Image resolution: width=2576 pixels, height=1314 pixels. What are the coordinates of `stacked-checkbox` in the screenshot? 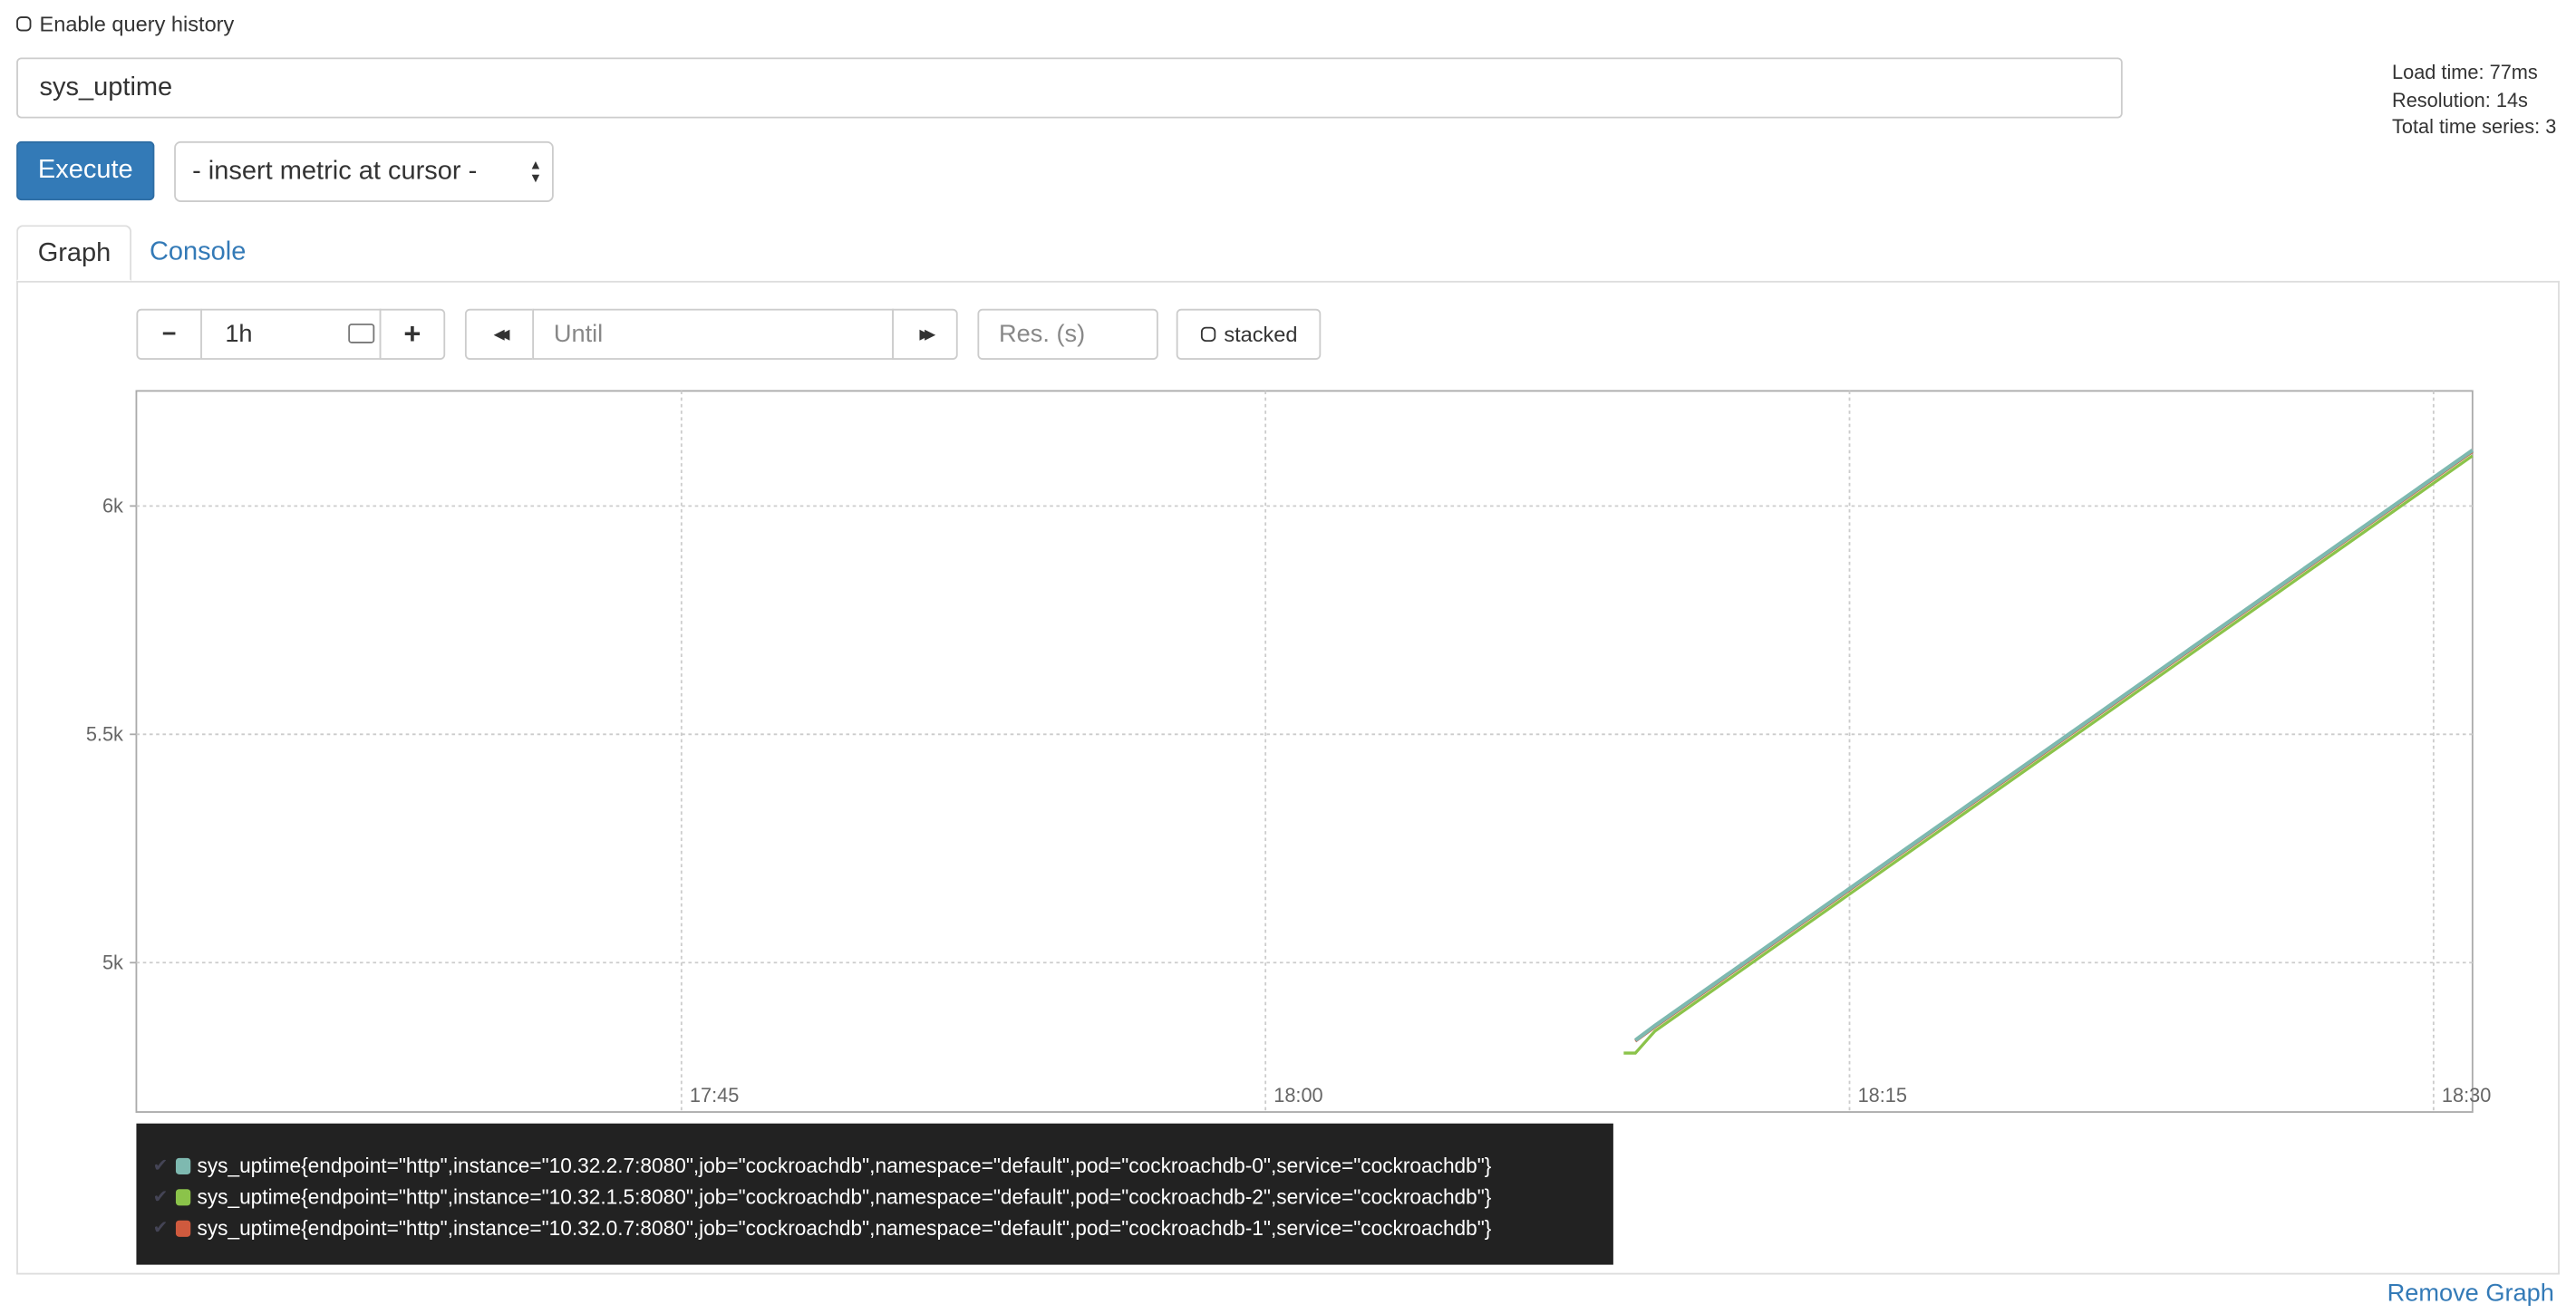 It's located at (1208, 334).